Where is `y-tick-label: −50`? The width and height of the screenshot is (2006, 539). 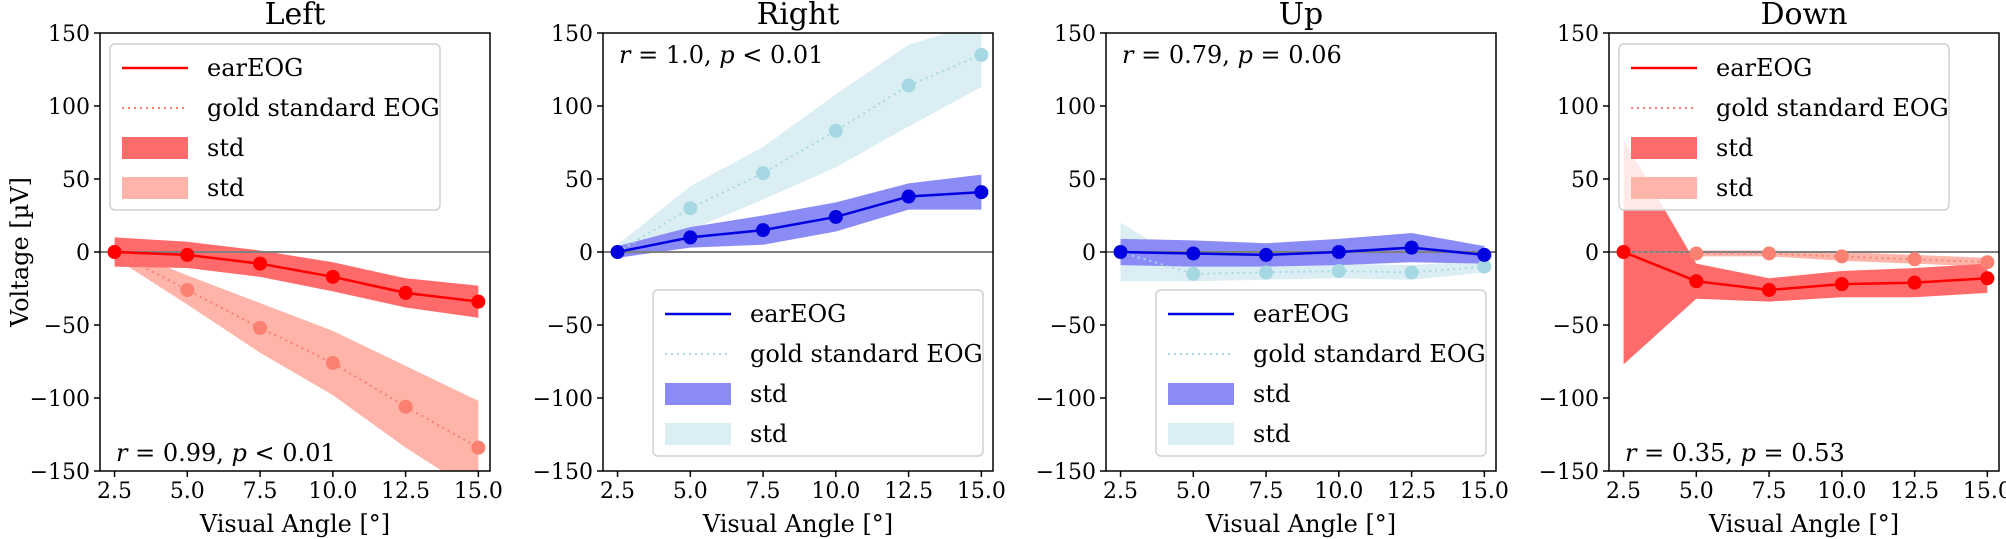
y-tick-label: −50 is located at coordinates (67, 326).